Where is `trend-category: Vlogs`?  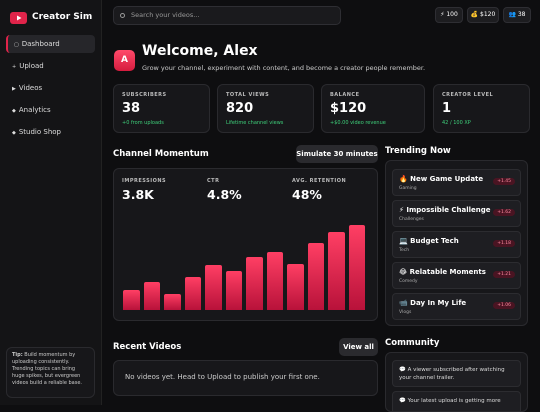 trend-category: Vlogs is located at coordinates (405, 312).